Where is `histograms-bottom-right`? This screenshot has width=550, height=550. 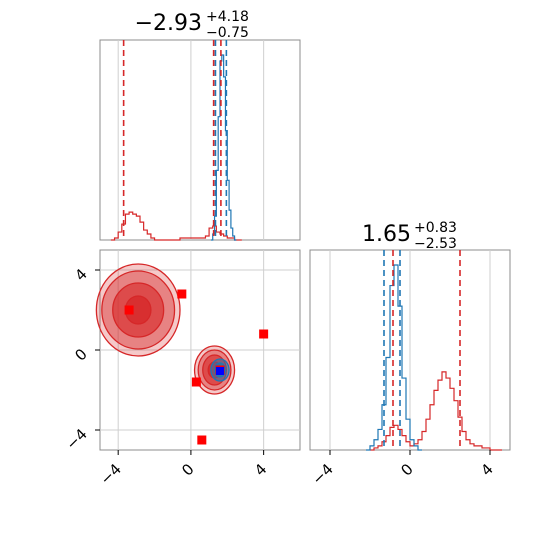 histograms-bottom-right is located at coordinates (434, 357).